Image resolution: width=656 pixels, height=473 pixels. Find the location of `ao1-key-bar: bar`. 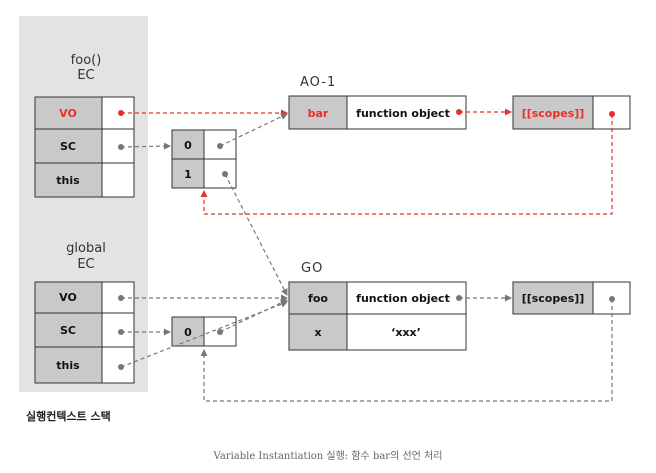

ao1-key-bar: bar is located at coordinates (318, 113).